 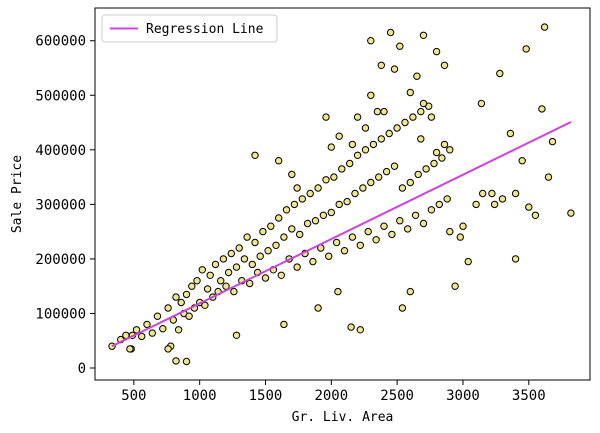 What do you see at coordinates (200, 396) in the screenshot?
I see `x-tick-label: 1000` at bounding box center [200, 396].